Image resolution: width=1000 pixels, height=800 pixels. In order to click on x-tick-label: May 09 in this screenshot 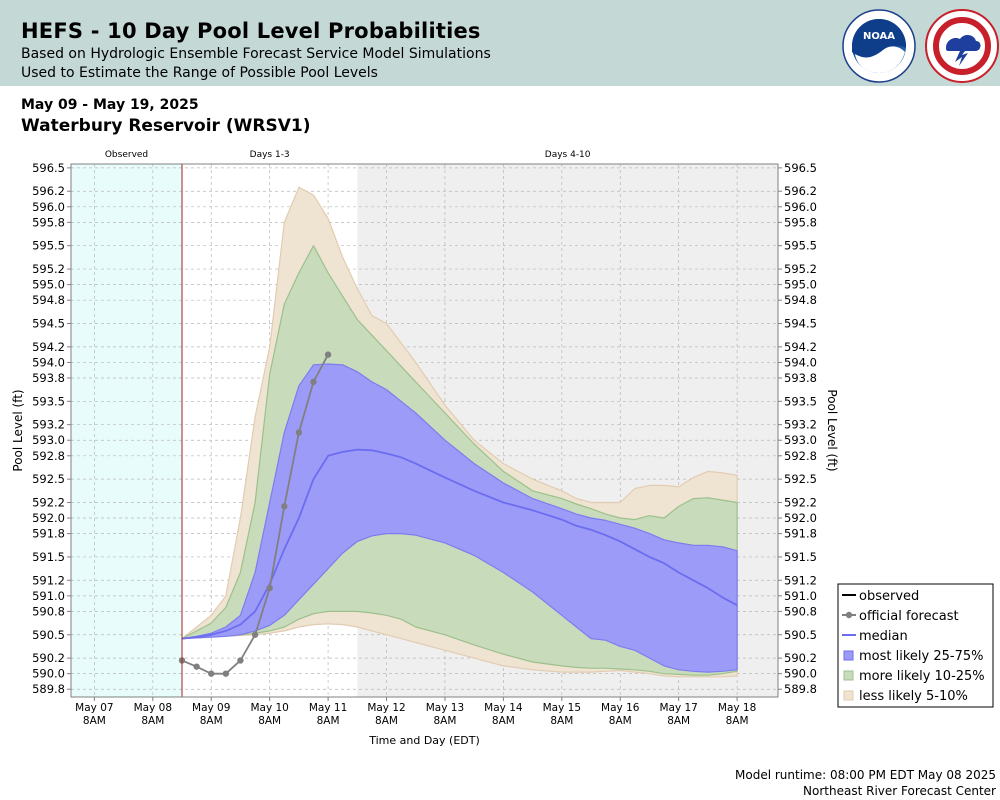, I will do `click(211, 708)`.